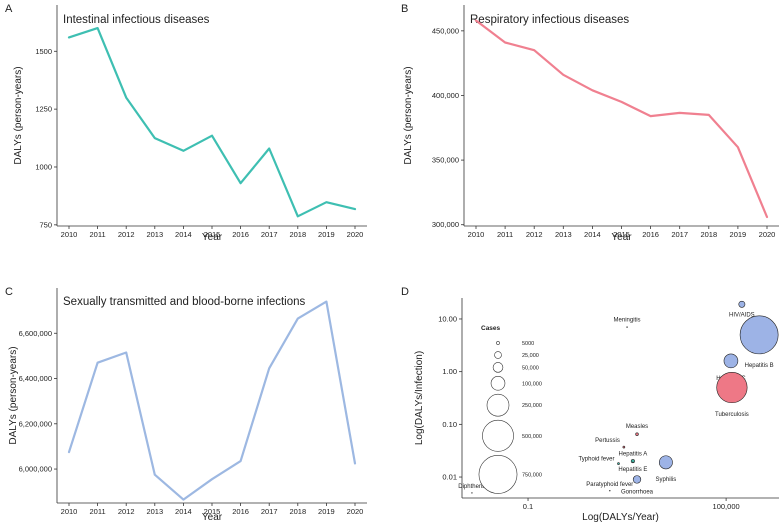 The height and width of the screenshot is (527, 784). What do you see at coordinates (136, 20) in the screenshot?
I see `chart-title: Intestinal infectious diseases` at bounding box center [136, 20].